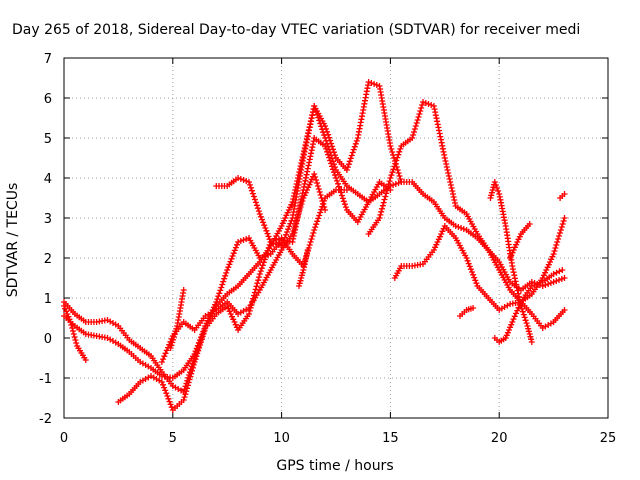 Image resolution: width=640 pixels, height=480 pixels. Describe the element at coordinates (48, 99) in the screenshot. I see `y-tick-label: 6` at that location.